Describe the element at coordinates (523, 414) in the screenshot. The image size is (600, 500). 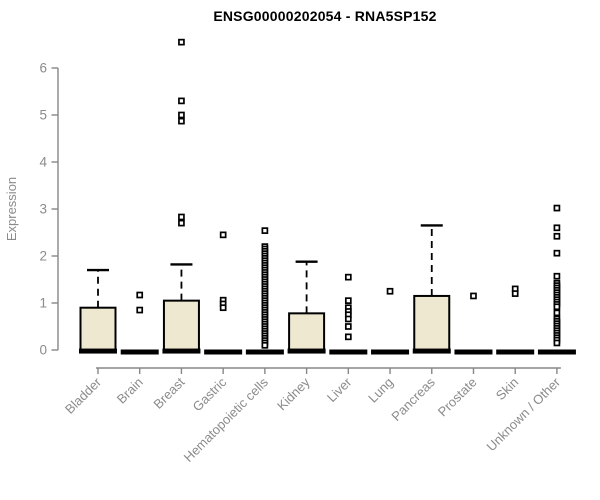
I see `x-tick-label: Unknown / Other` at that location.